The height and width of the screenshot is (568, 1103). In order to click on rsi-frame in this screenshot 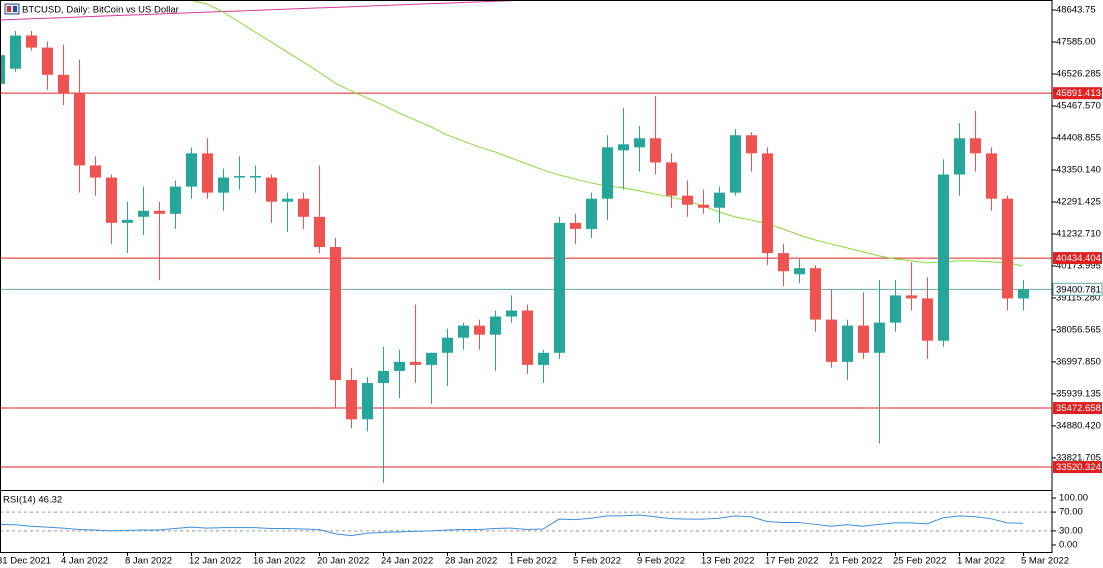, I will do `click(526, 521)`.